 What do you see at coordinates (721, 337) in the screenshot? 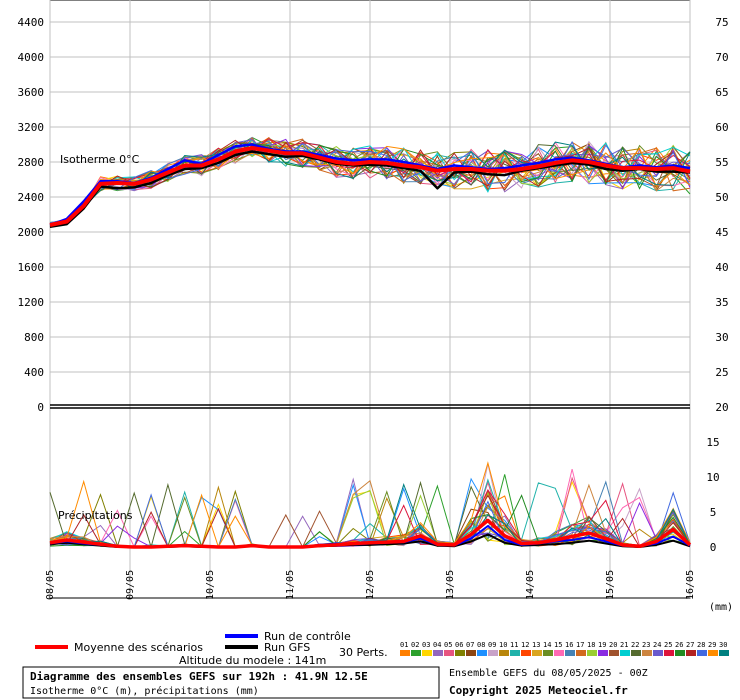
I see `right-axis-label: 30` at bounding box center [721, 337].